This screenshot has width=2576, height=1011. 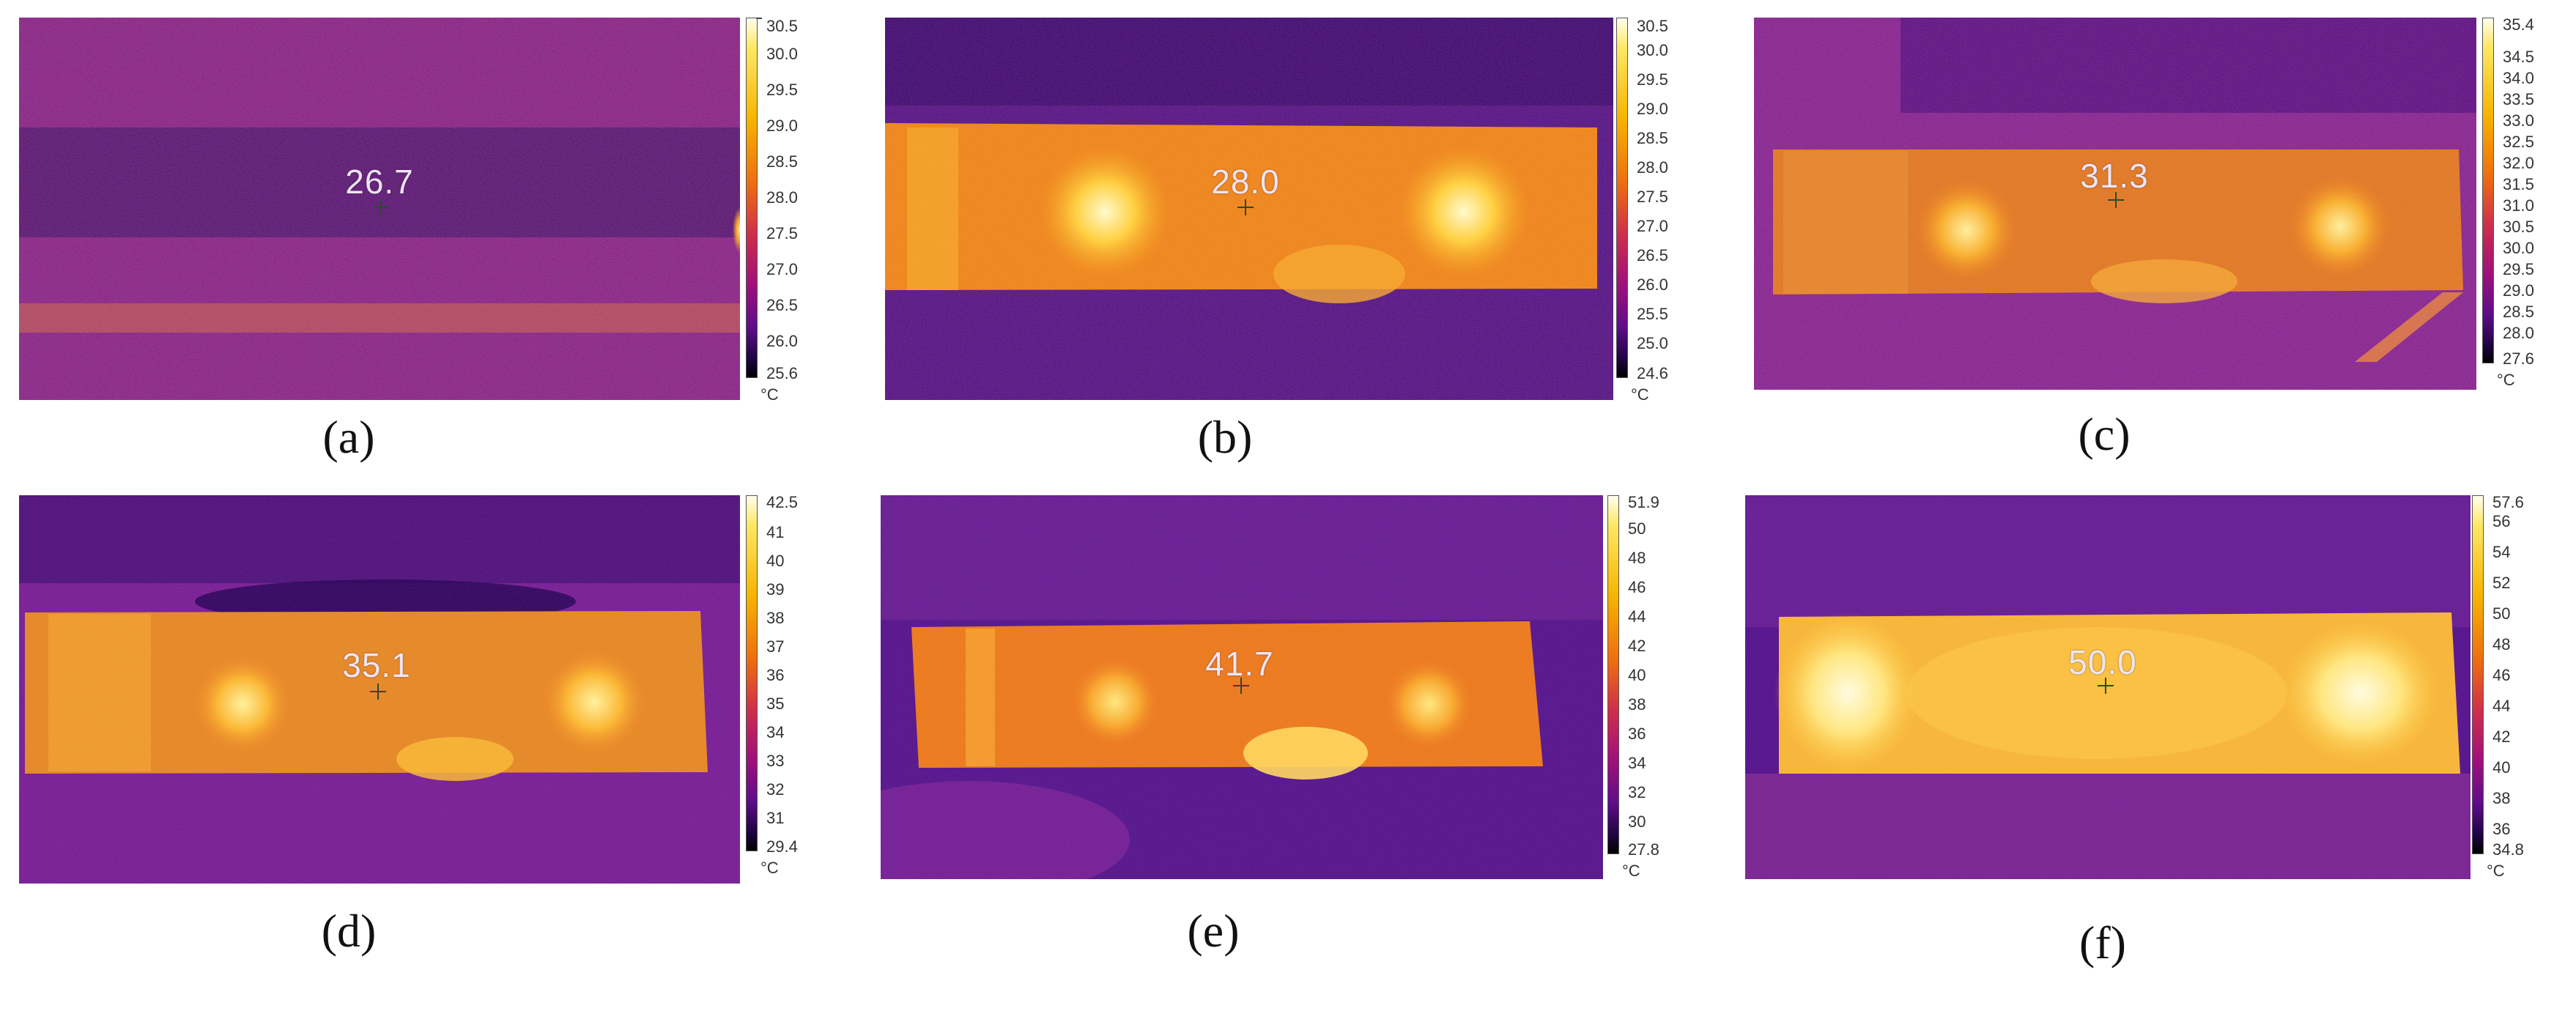 I want to click on scale-label: 27.6, so click(x=2518, y=358).